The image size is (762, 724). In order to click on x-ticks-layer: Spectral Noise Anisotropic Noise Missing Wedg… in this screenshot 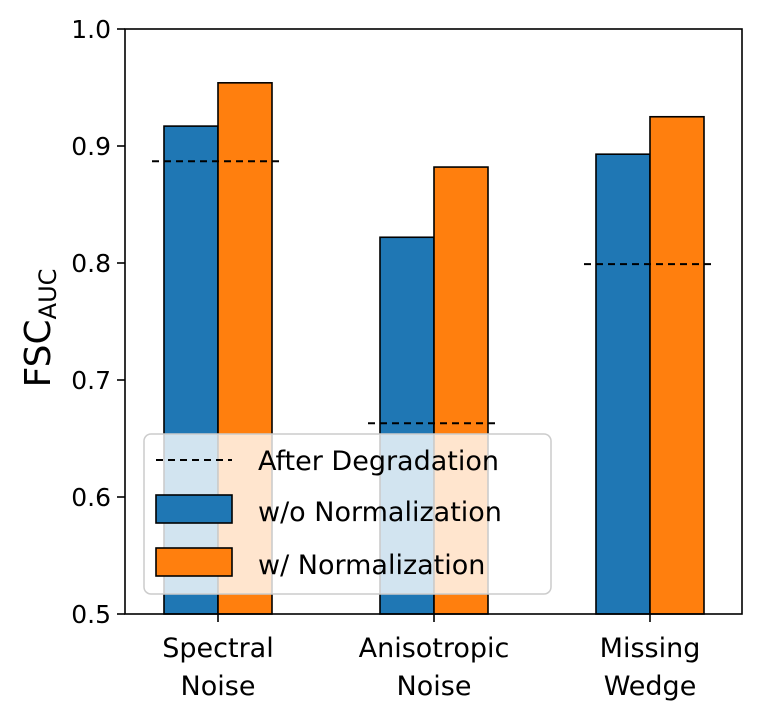, I will do `click(431, 658)`.